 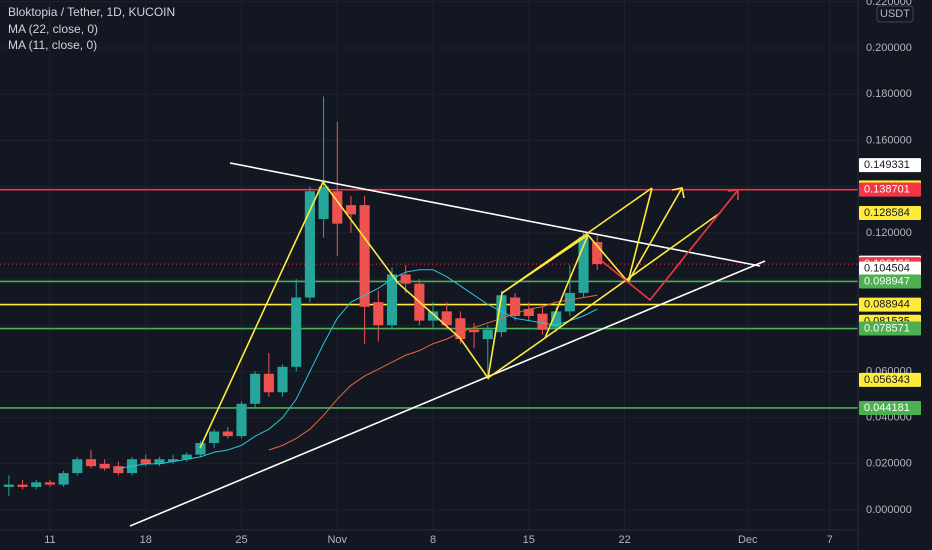 What do you see at coordinates (889, 140) in the screenshot?
I see `y-tick-label: 0.160000` at bounding box center [889, 140].